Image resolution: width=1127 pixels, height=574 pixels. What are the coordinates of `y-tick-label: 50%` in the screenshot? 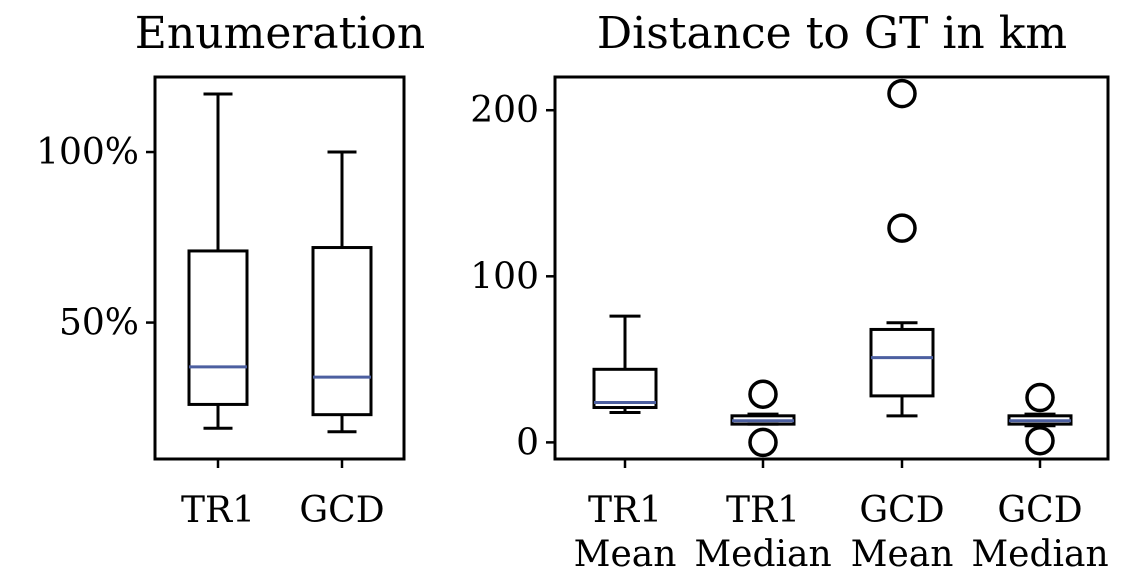 It's located at (99, 323).